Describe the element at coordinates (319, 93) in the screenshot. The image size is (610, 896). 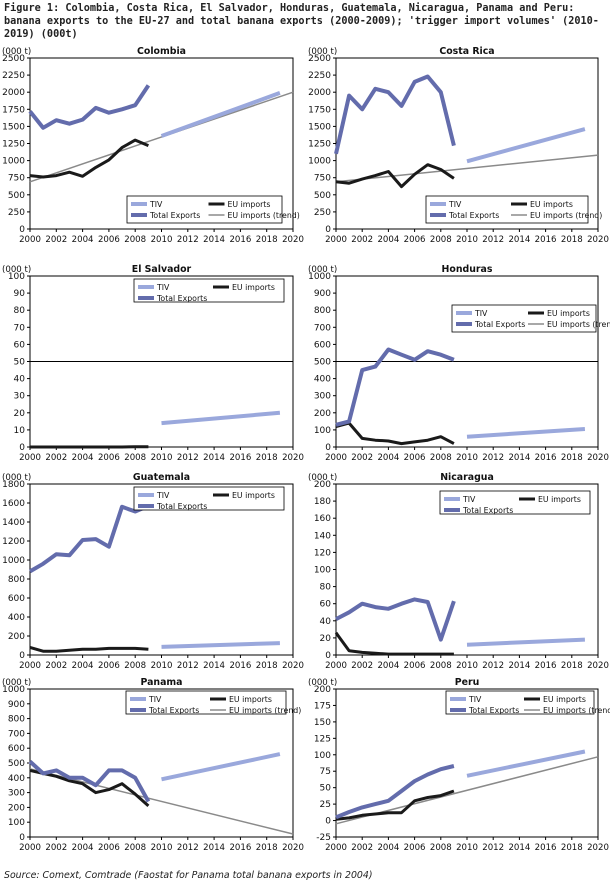
I see `y-tick-label: 2000` at that location.